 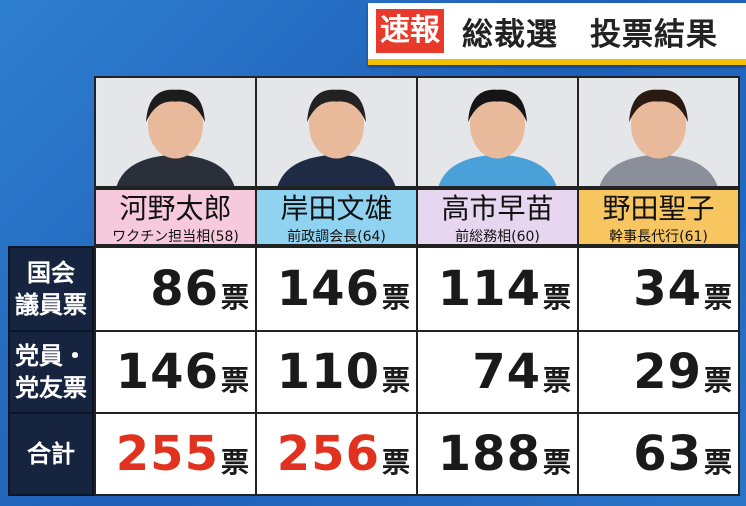 What do you see at coordinates (336, 208) in the screenshot?
I see `candidate-name: 岸田文雄` at bounding box center [336, 208].